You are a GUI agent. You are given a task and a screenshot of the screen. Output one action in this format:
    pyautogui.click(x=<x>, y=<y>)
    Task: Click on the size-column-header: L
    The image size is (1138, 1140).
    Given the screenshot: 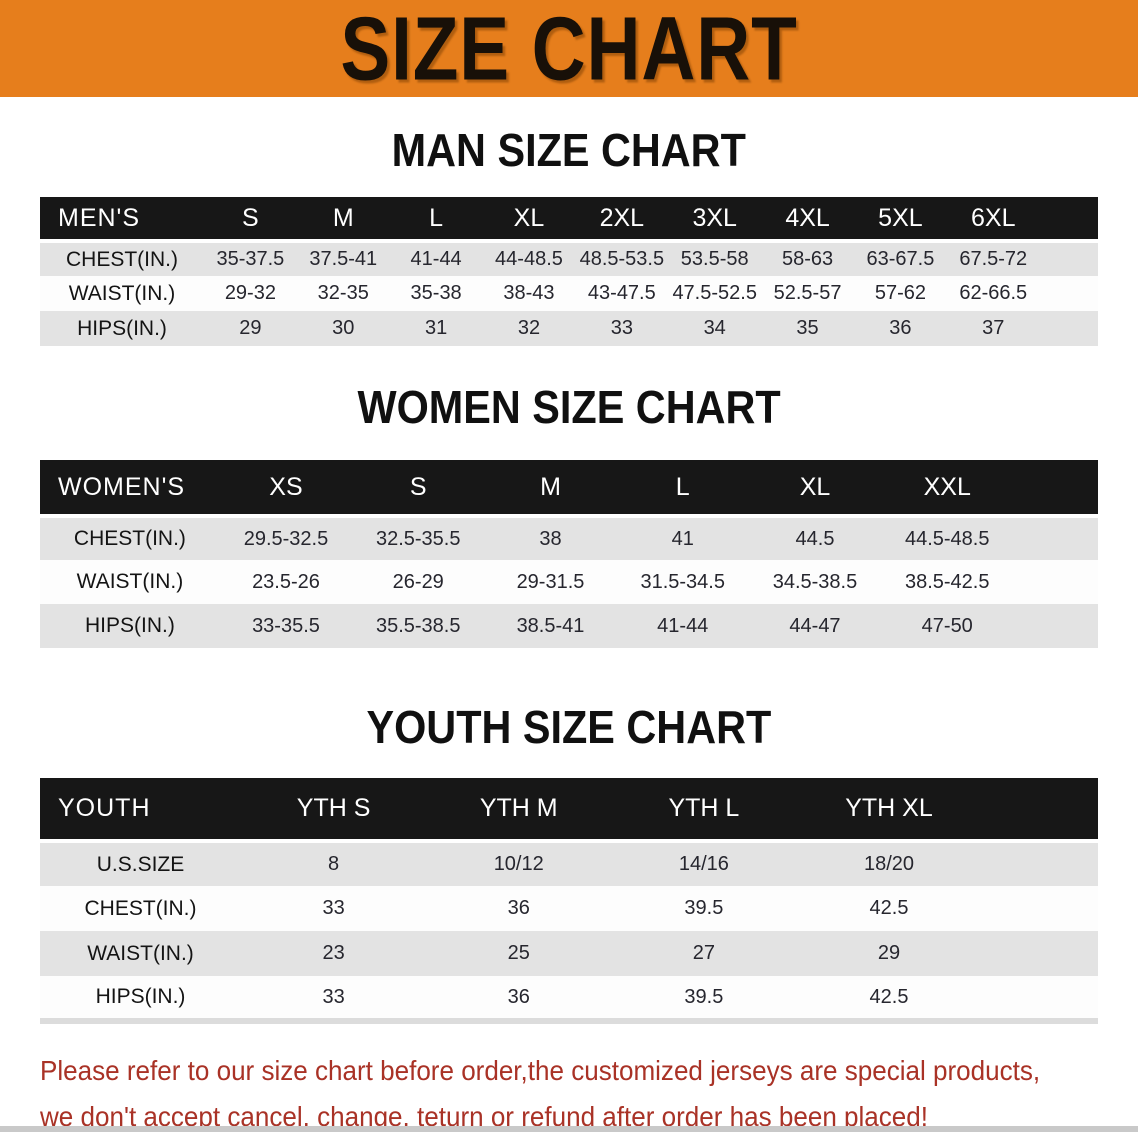 What is the action you would take?
    pyautogui.click(x=436, y=220)
    